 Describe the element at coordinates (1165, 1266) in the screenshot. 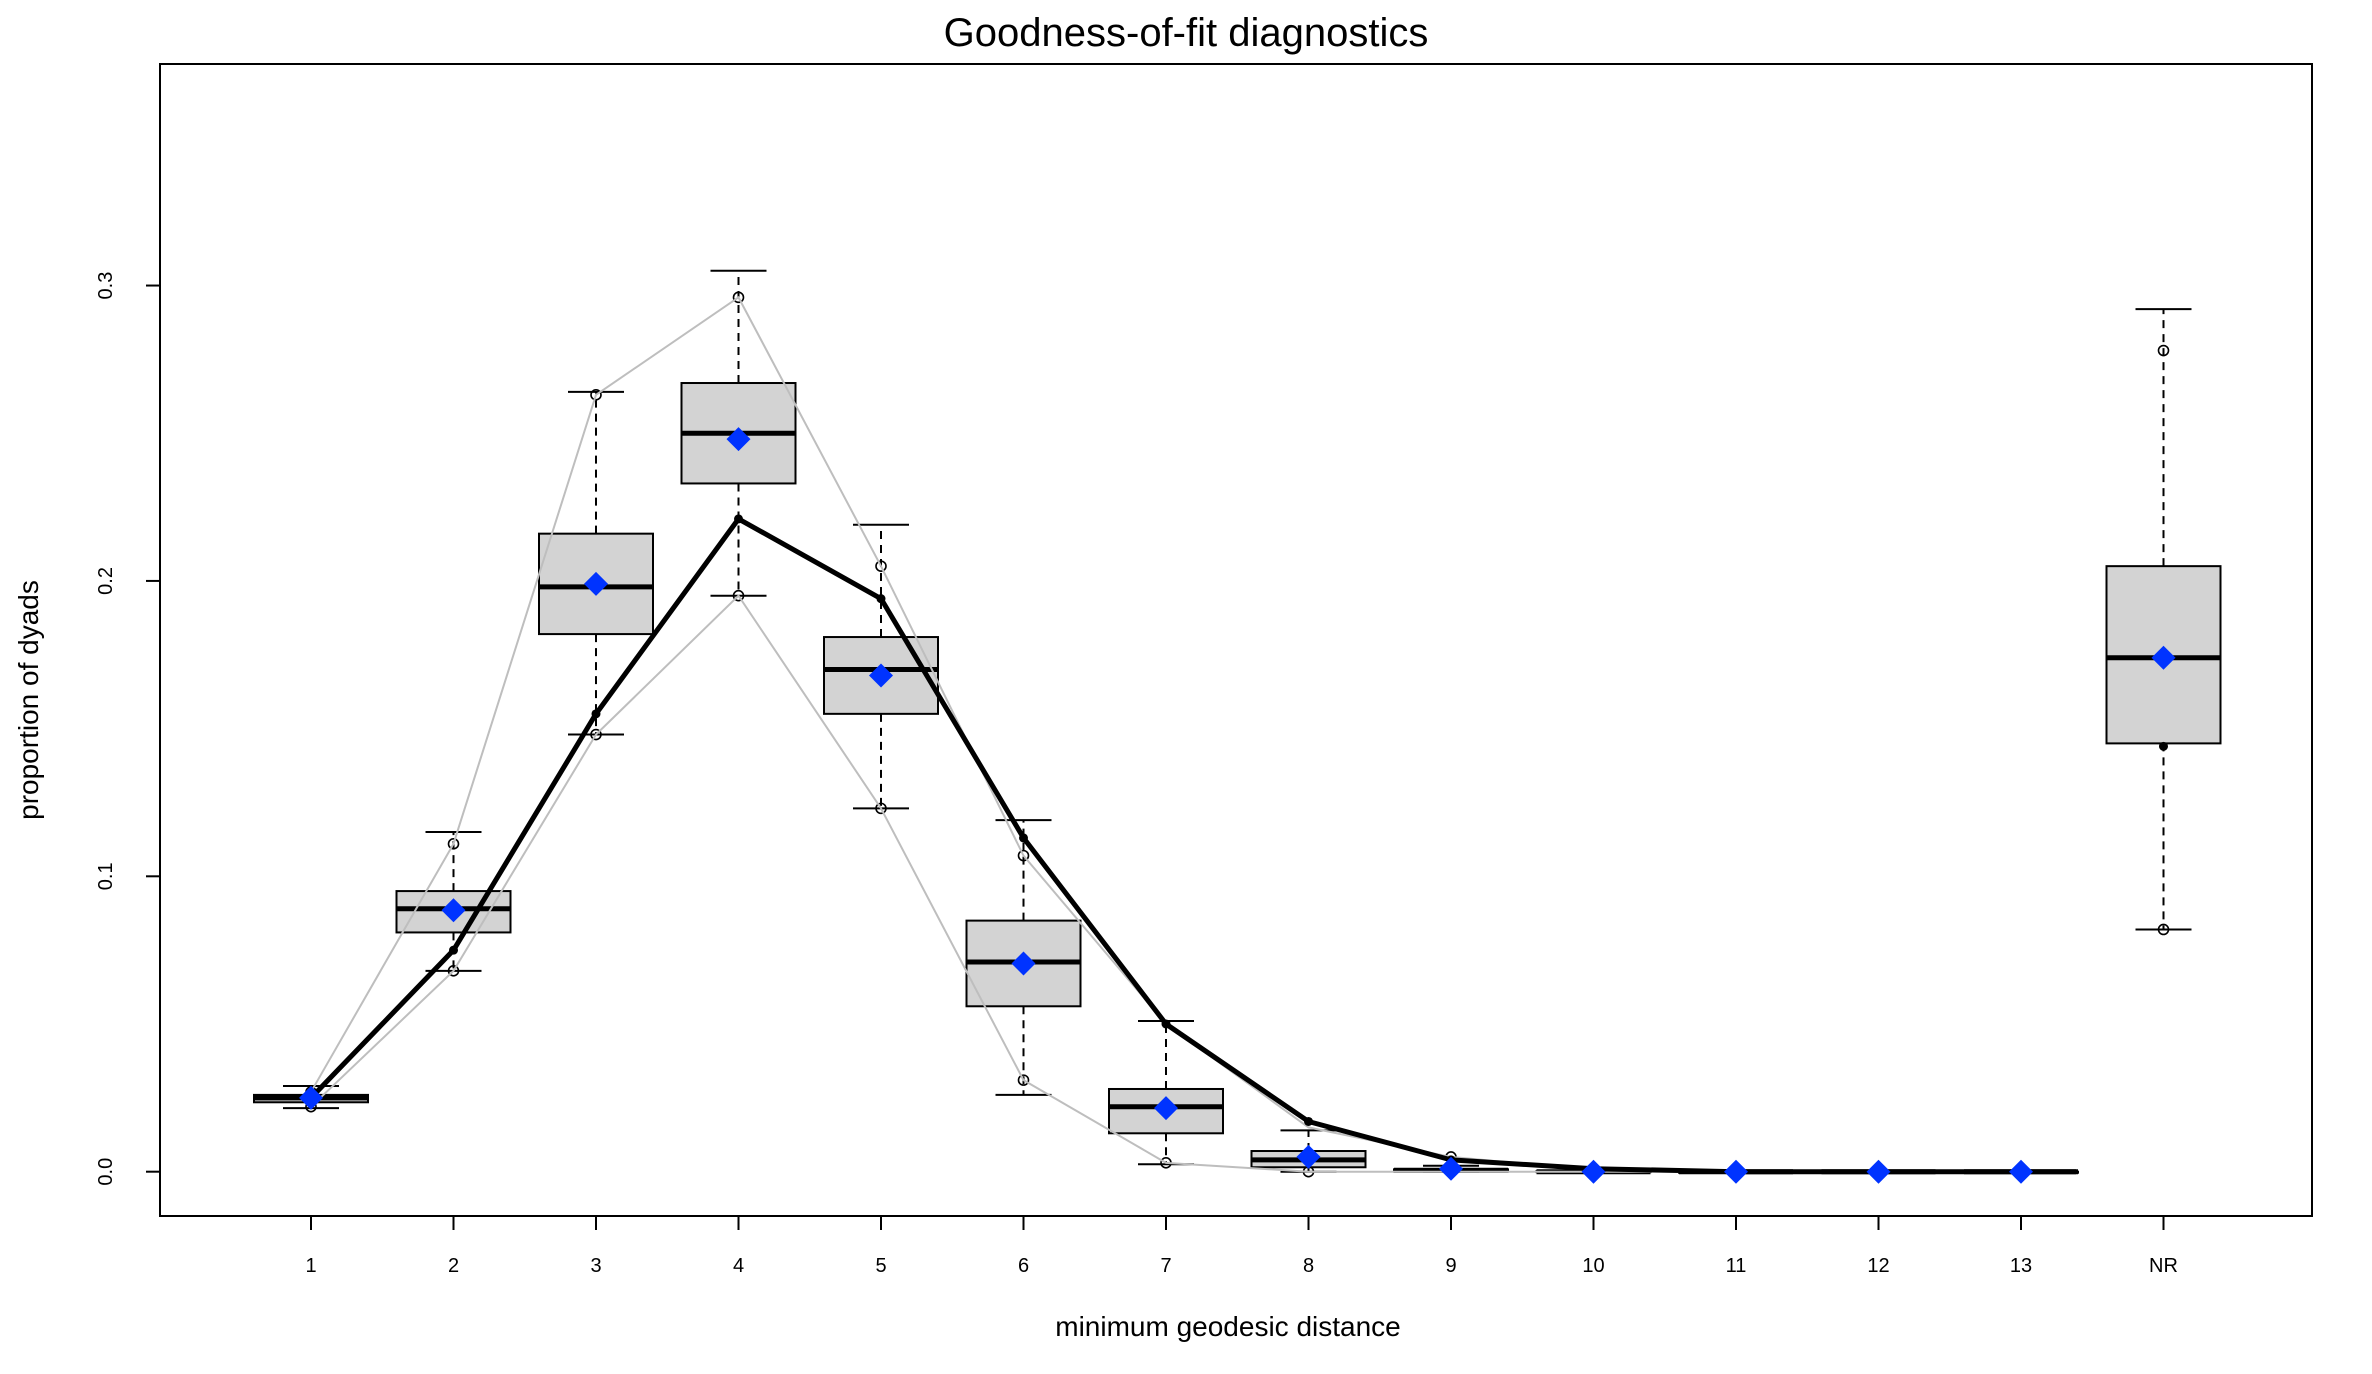

I see `x-tick-label: 7` at that location.